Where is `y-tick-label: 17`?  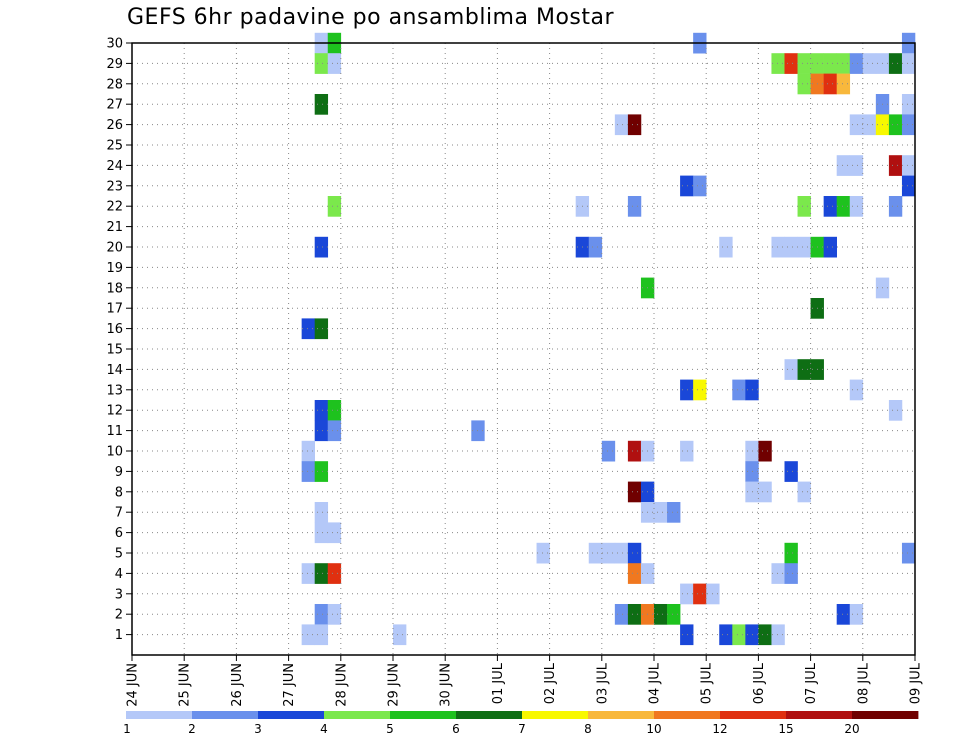
y-tick-label: 17 is located at coordinates (114, 309).